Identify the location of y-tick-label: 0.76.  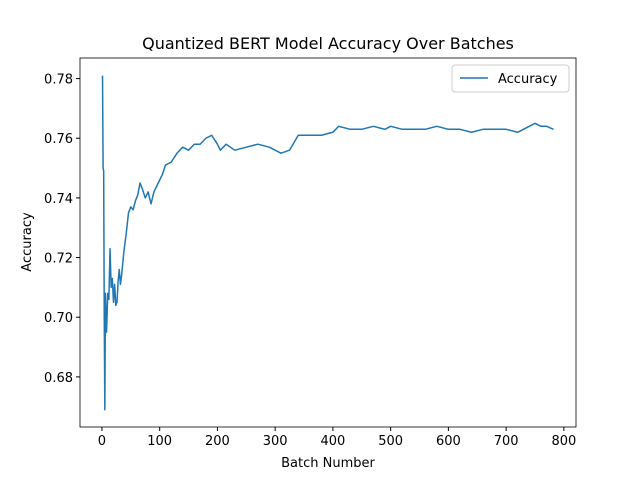
(58, 139).